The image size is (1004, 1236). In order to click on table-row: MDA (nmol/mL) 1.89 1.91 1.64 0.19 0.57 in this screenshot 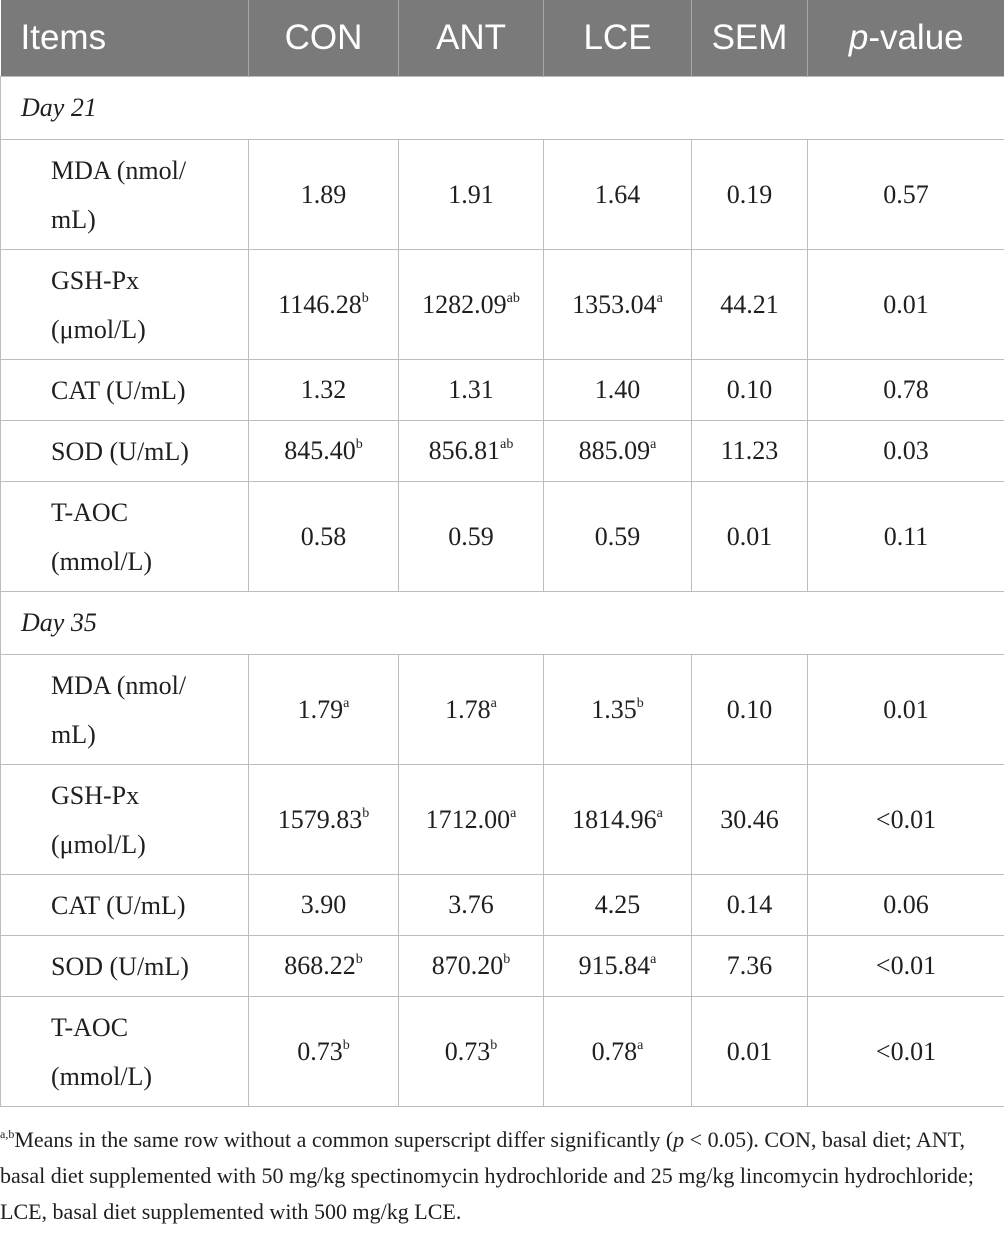, I will do `click(502, 194)`.